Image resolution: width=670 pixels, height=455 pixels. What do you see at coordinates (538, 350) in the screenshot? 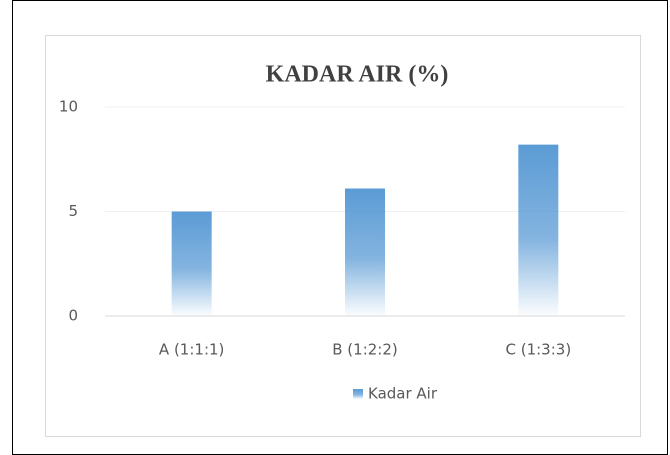
I see `x-tick-label: C (1:3:3)` at bounding box center [538, 350].